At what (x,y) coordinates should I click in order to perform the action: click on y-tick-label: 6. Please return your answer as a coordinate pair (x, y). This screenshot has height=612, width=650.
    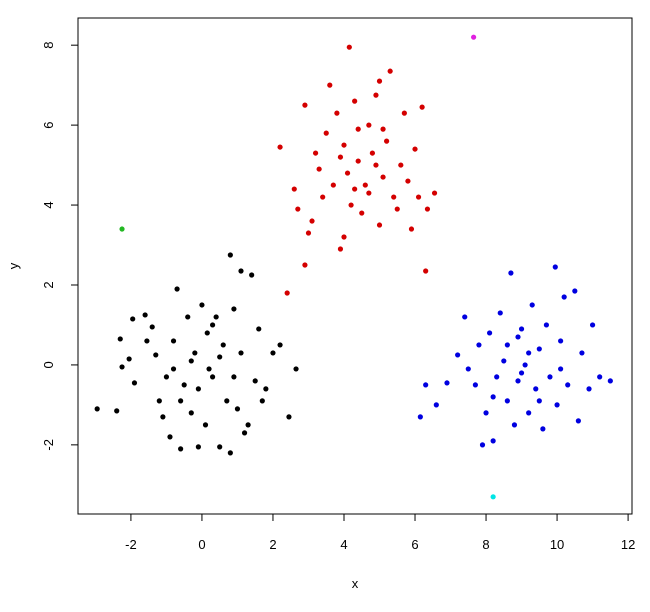
    Looking at the image, I should click on (48, 124).